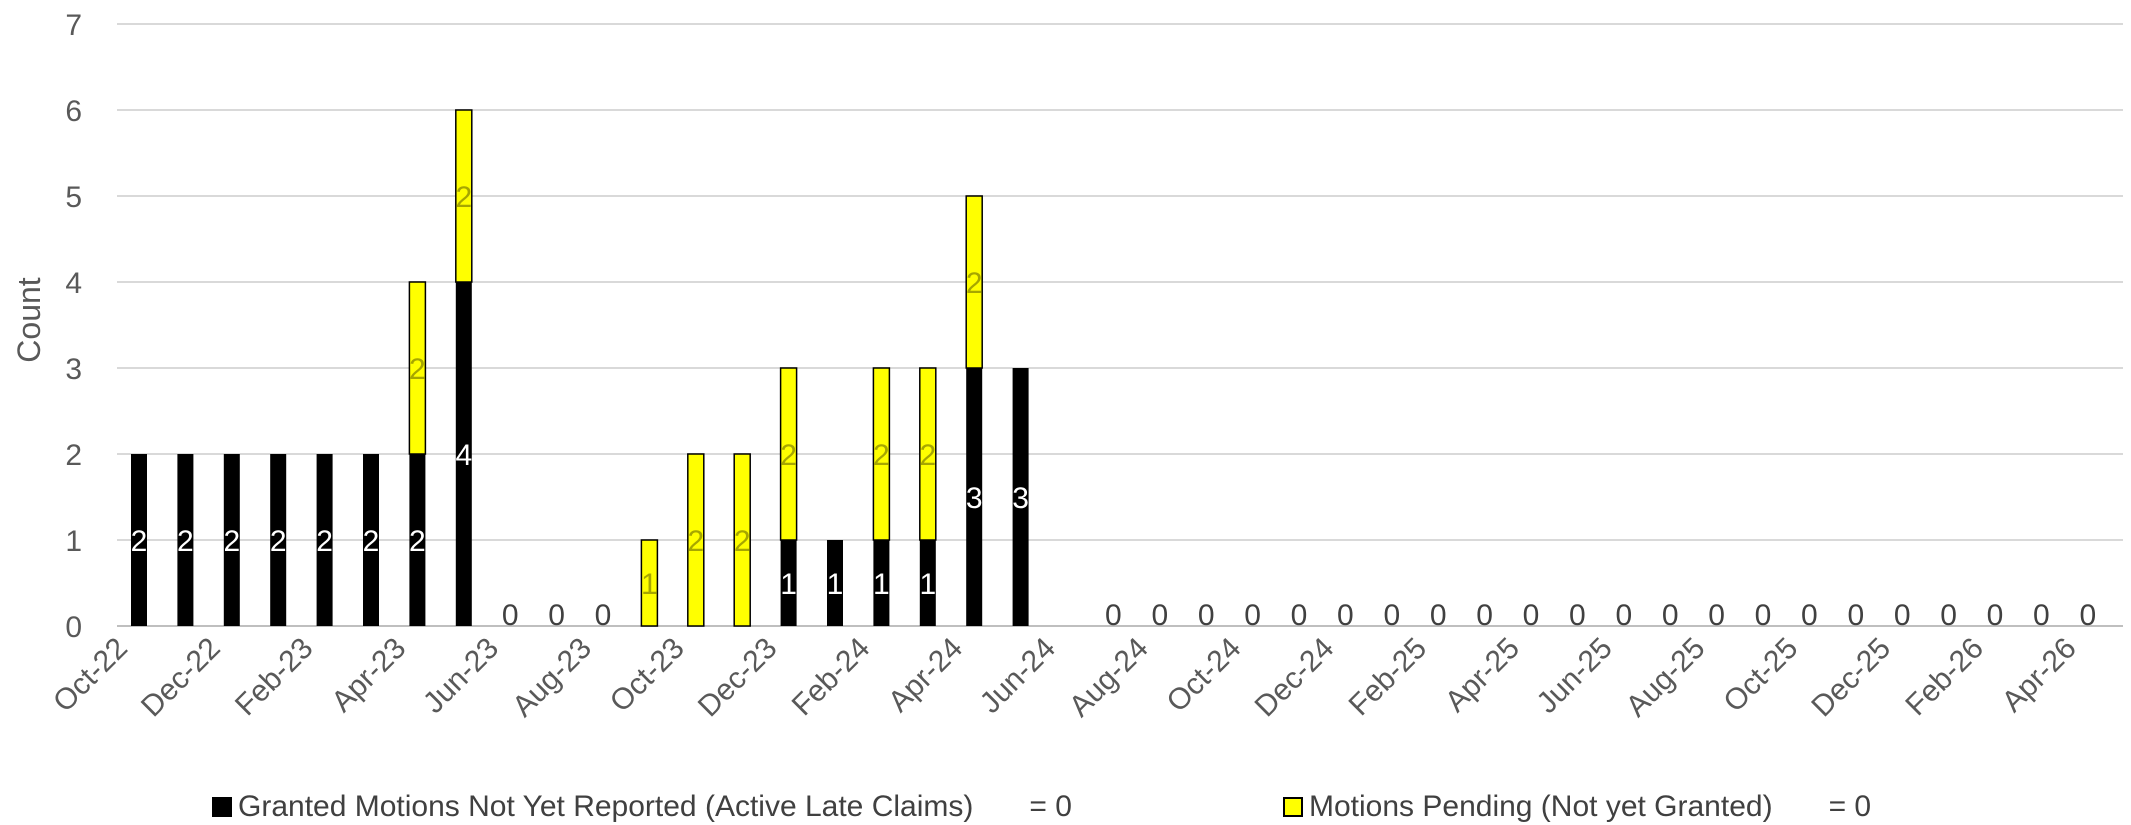 Image resolution: width=2131 pixels, height=825 pixels. Describe the element at coordinates (647, 675) in the screenshot. I see `x-tick-label: Oct-23` at that location.